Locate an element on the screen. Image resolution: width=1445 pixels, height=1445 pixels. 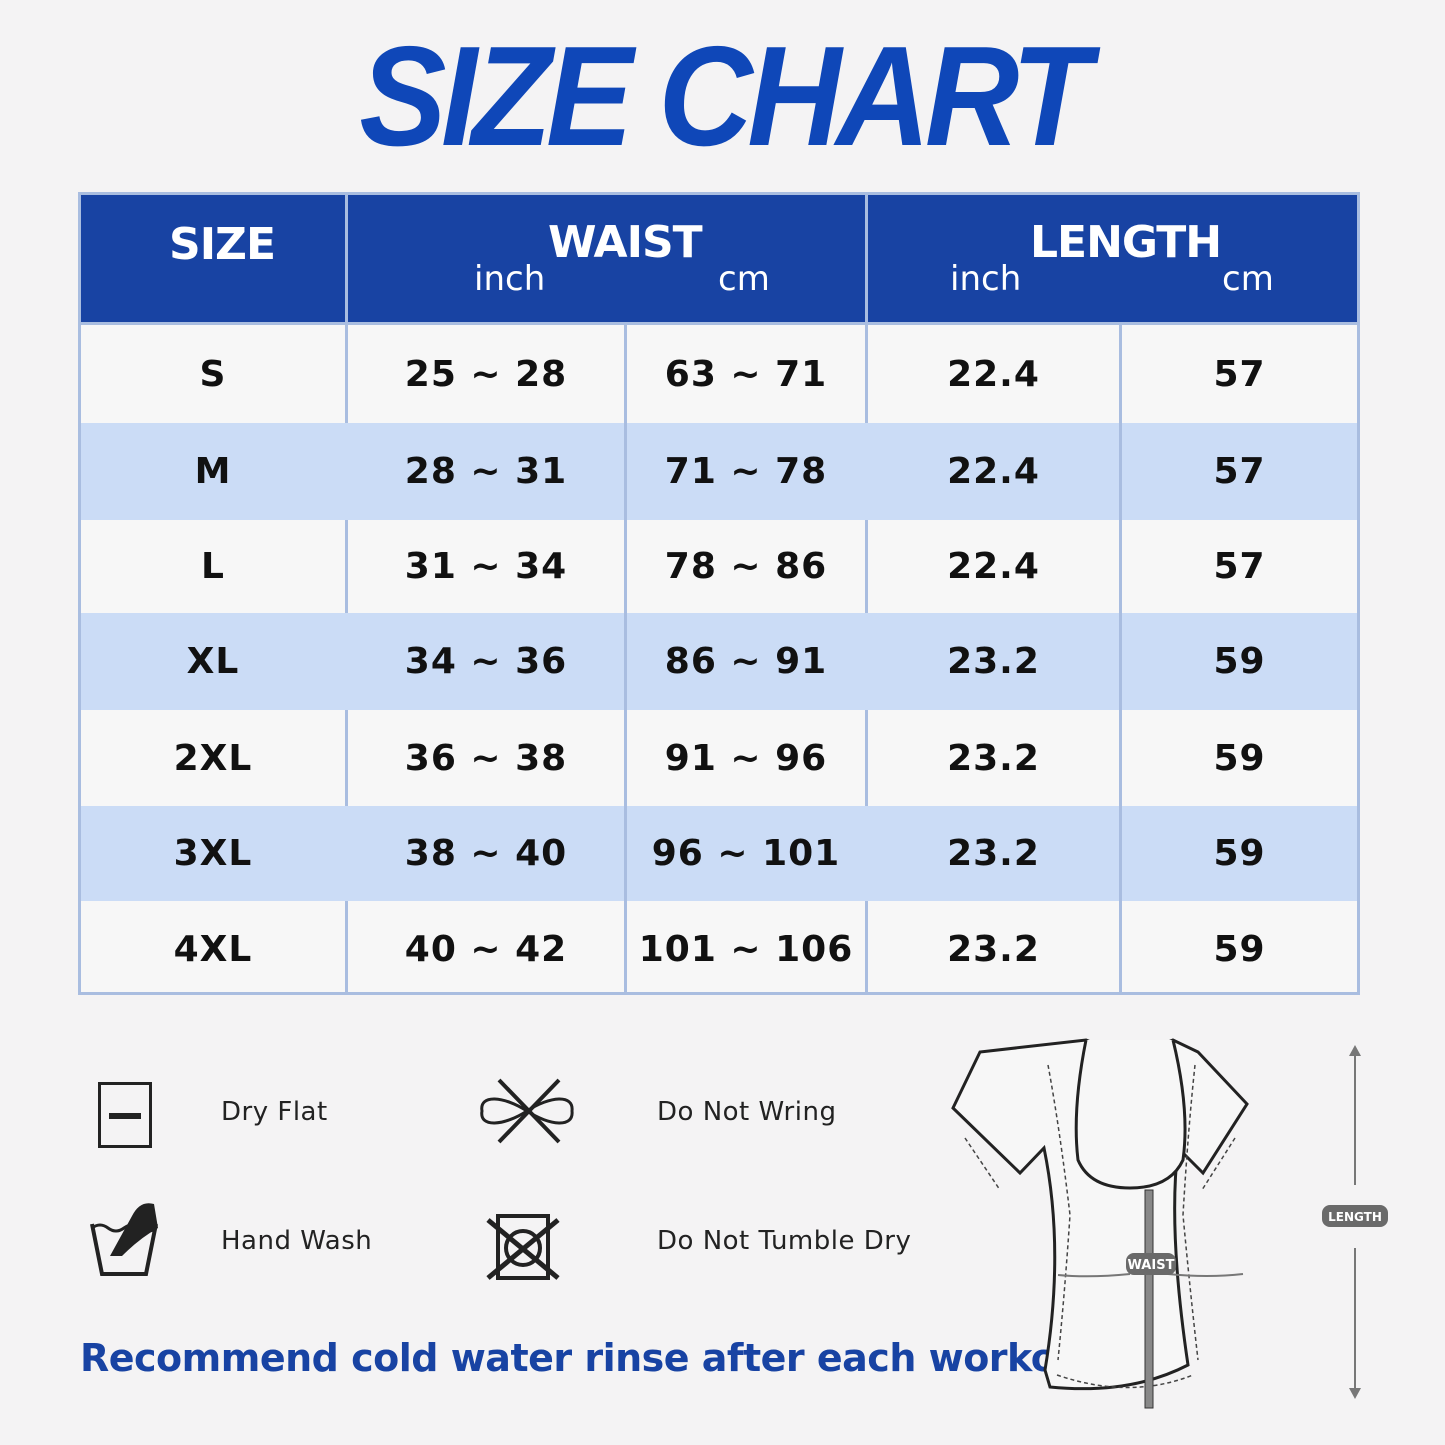
cell-waist-cm: 91 ~ 96 is located at coordinates (746, 758).